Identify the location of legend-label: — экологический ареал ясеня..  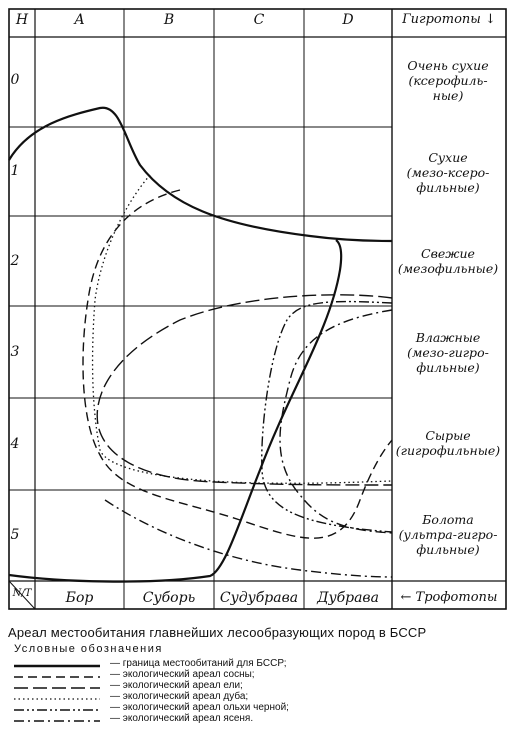
(182, 718).